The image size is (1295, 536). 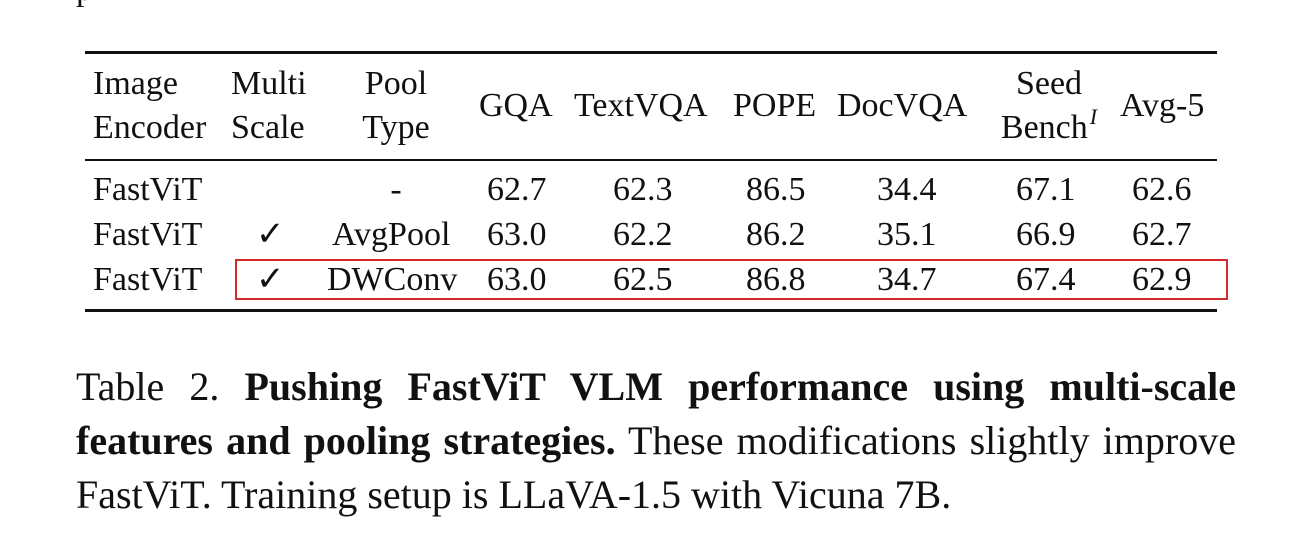 I want to click on header-textvqa: TextVQA, so click(x=641, y=105).